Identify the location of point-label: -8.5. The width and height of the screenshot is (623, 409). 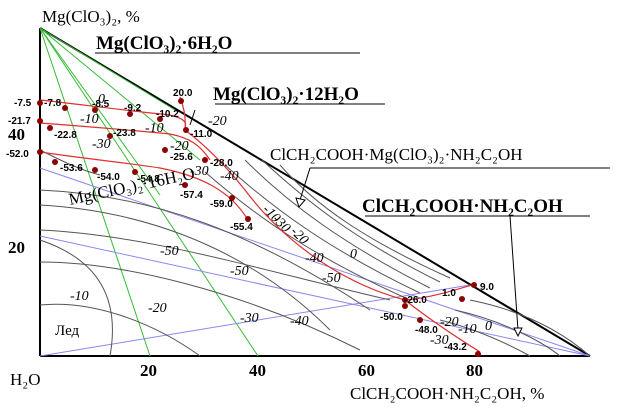
(101, 104).